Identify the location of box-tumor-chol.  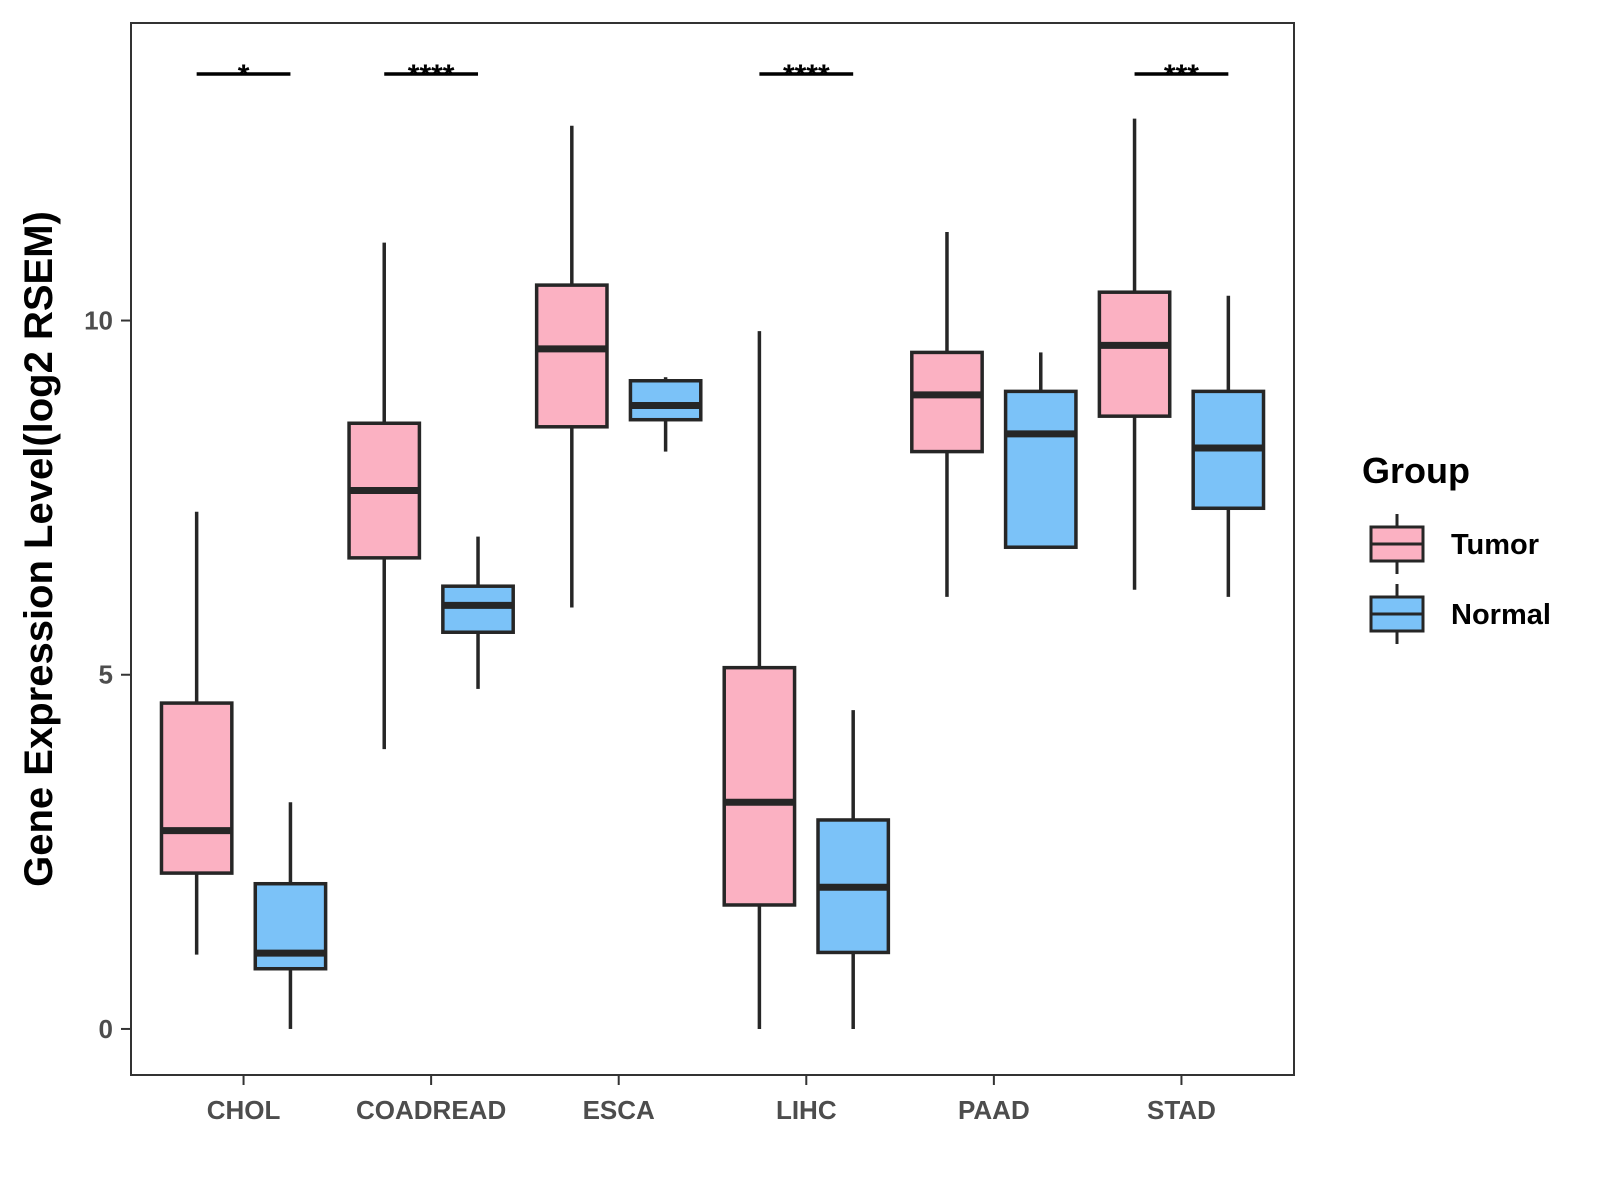
(196, 733).